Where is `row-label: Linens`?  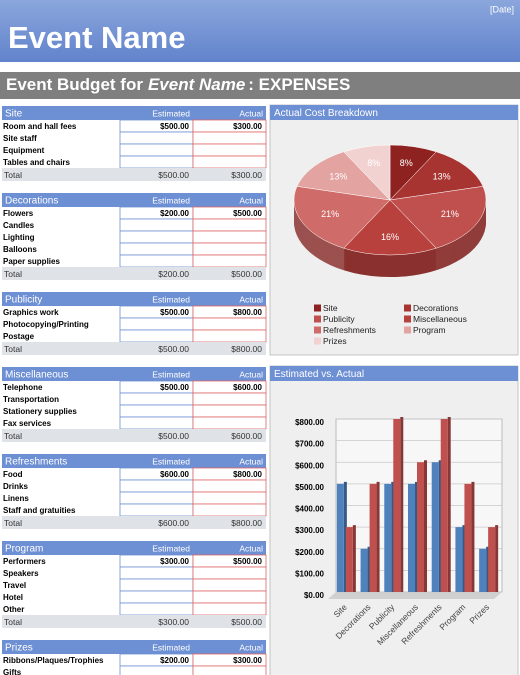
row-label: Linens is located at coordinates (16, 498).